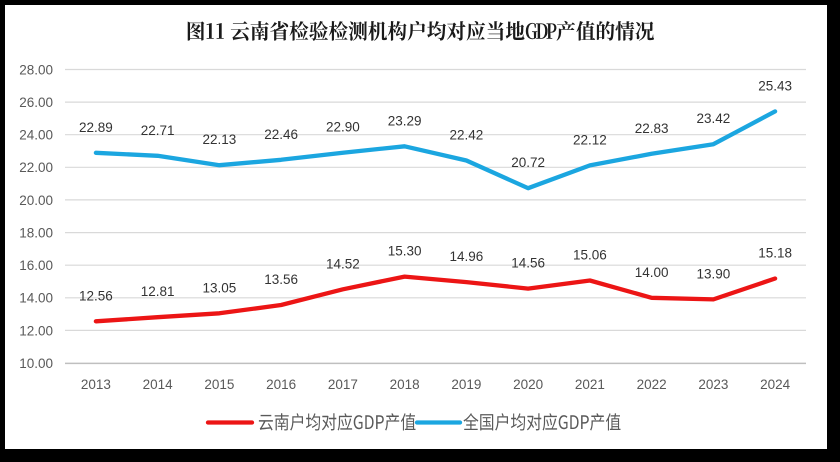 The height and width of the screenshot is (462, 840). What do you see at coordinates (775, 85) in the screenshot?
I see `svg-text: 25.43` at bounding box center [775, 85].